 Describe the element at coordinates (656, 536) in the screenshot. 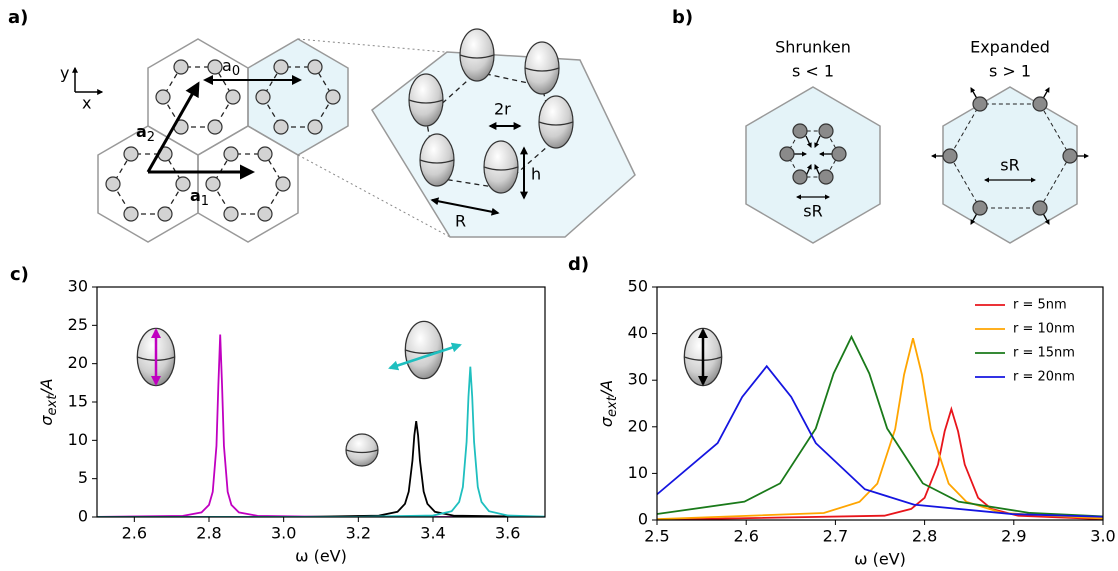

I see `x-tick-label: 2.5` at that location.